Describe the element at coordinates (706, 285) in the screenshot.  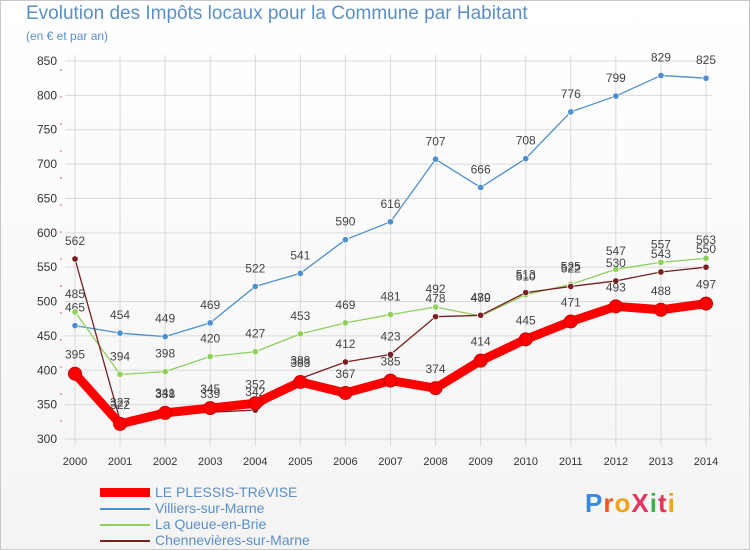
I see `data-label-0-2014: 497` at that location.